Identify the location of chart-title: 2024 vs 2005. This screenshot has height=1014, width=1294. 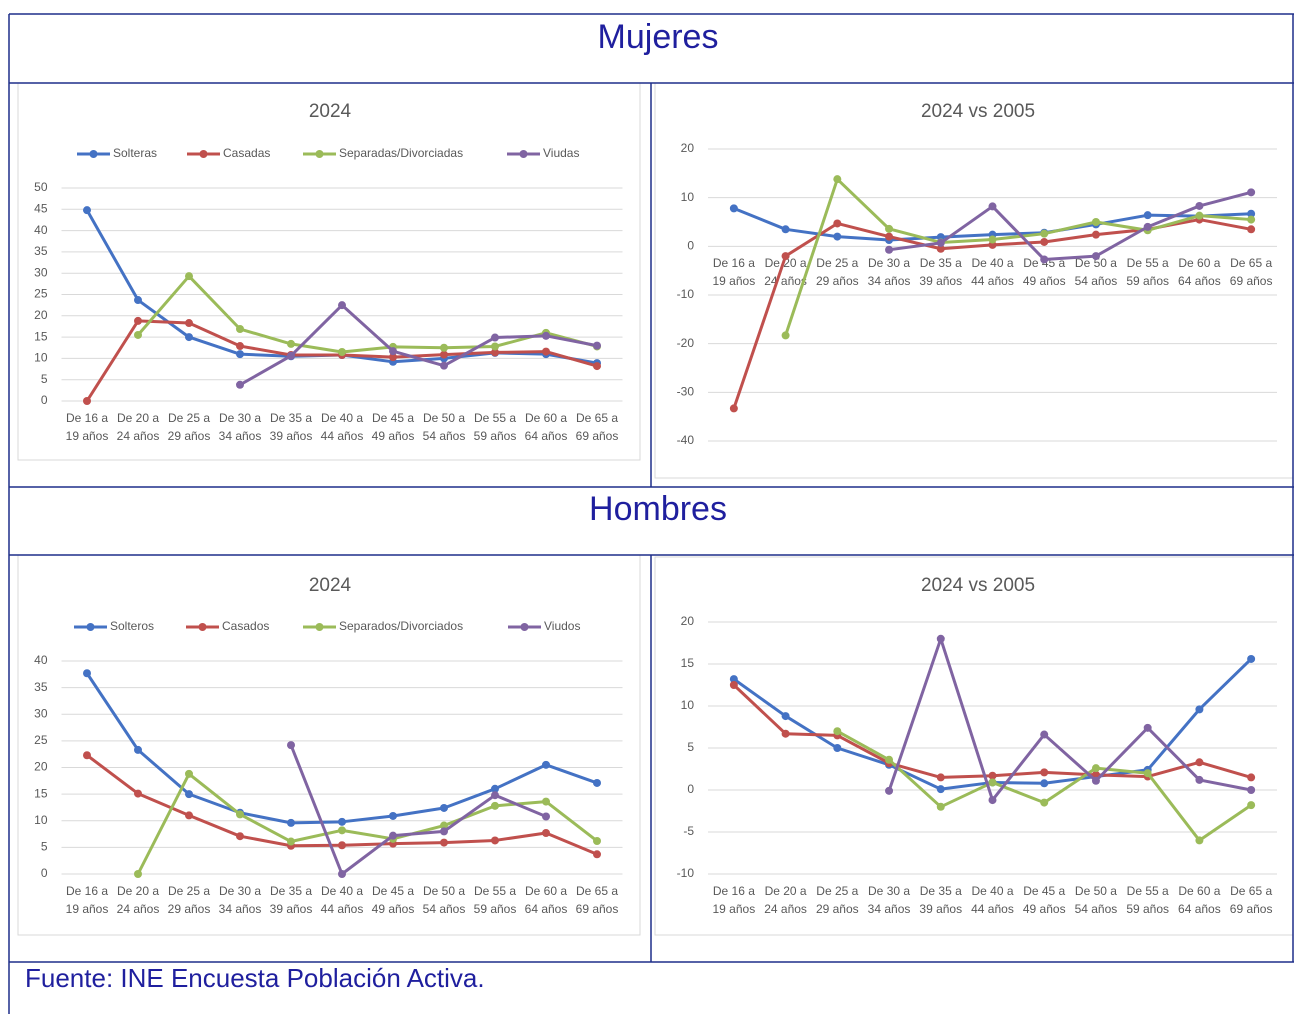
(978, 585).